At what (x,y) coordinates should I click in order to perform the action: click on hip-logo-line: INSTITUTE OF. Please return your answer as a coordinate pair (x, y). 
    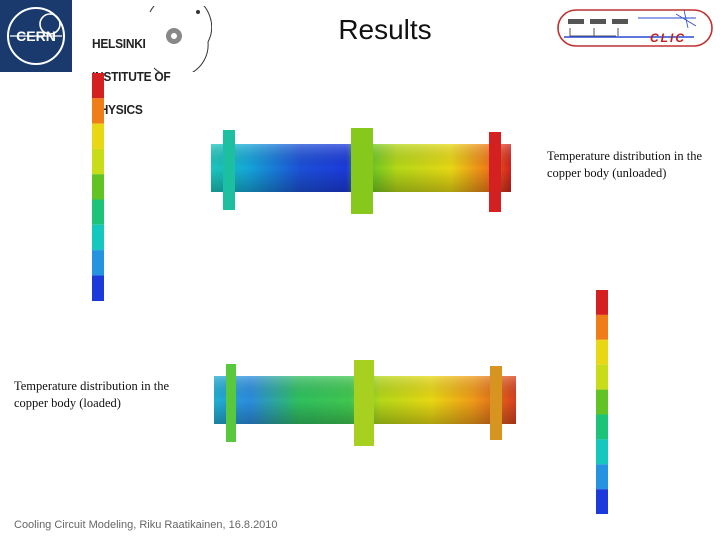
    Looking at the image, I should click on (131, 76).